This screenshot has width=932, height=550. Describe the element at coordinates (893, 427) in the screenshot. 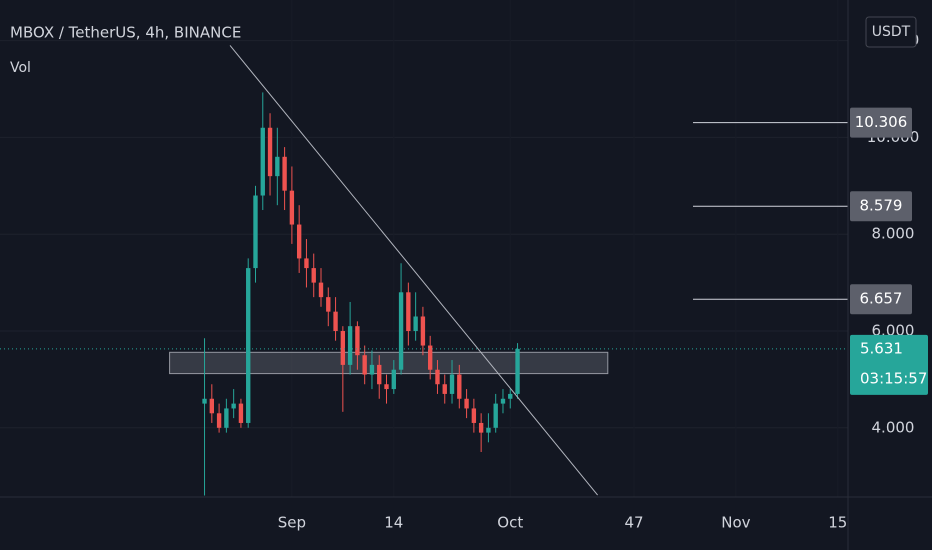

I see `y-tick-label: 4.000` at that location.